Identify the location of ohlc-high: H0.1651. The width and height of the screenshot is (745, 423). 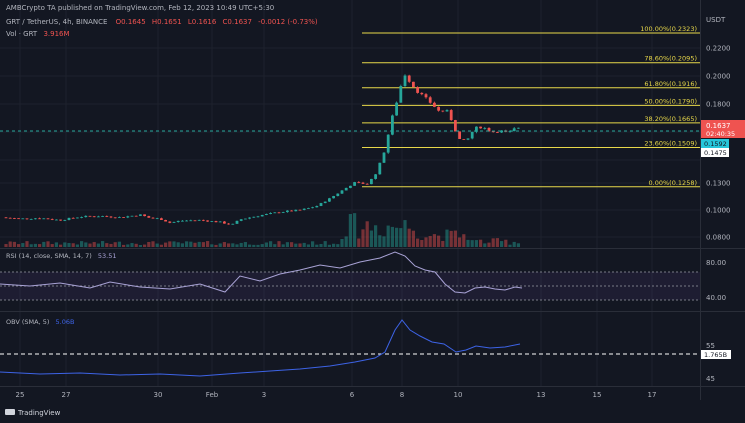
(167, 22).